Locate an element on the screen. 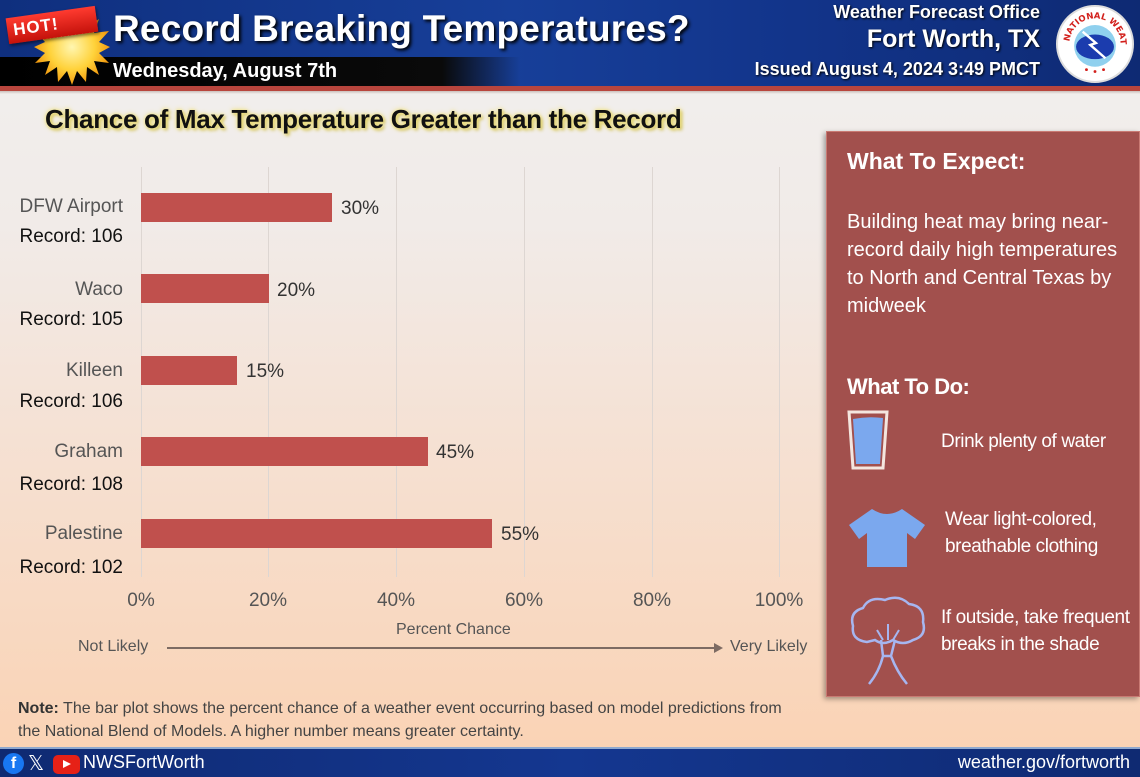  office-label: Weather Forecast Office is located at coordinates (936, 12).